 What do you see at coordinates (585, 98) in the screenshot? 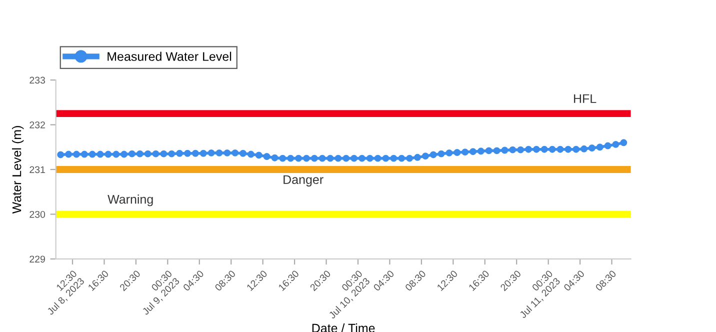
I see `ref-line-label: HFL` at bounding box center [585, 98].